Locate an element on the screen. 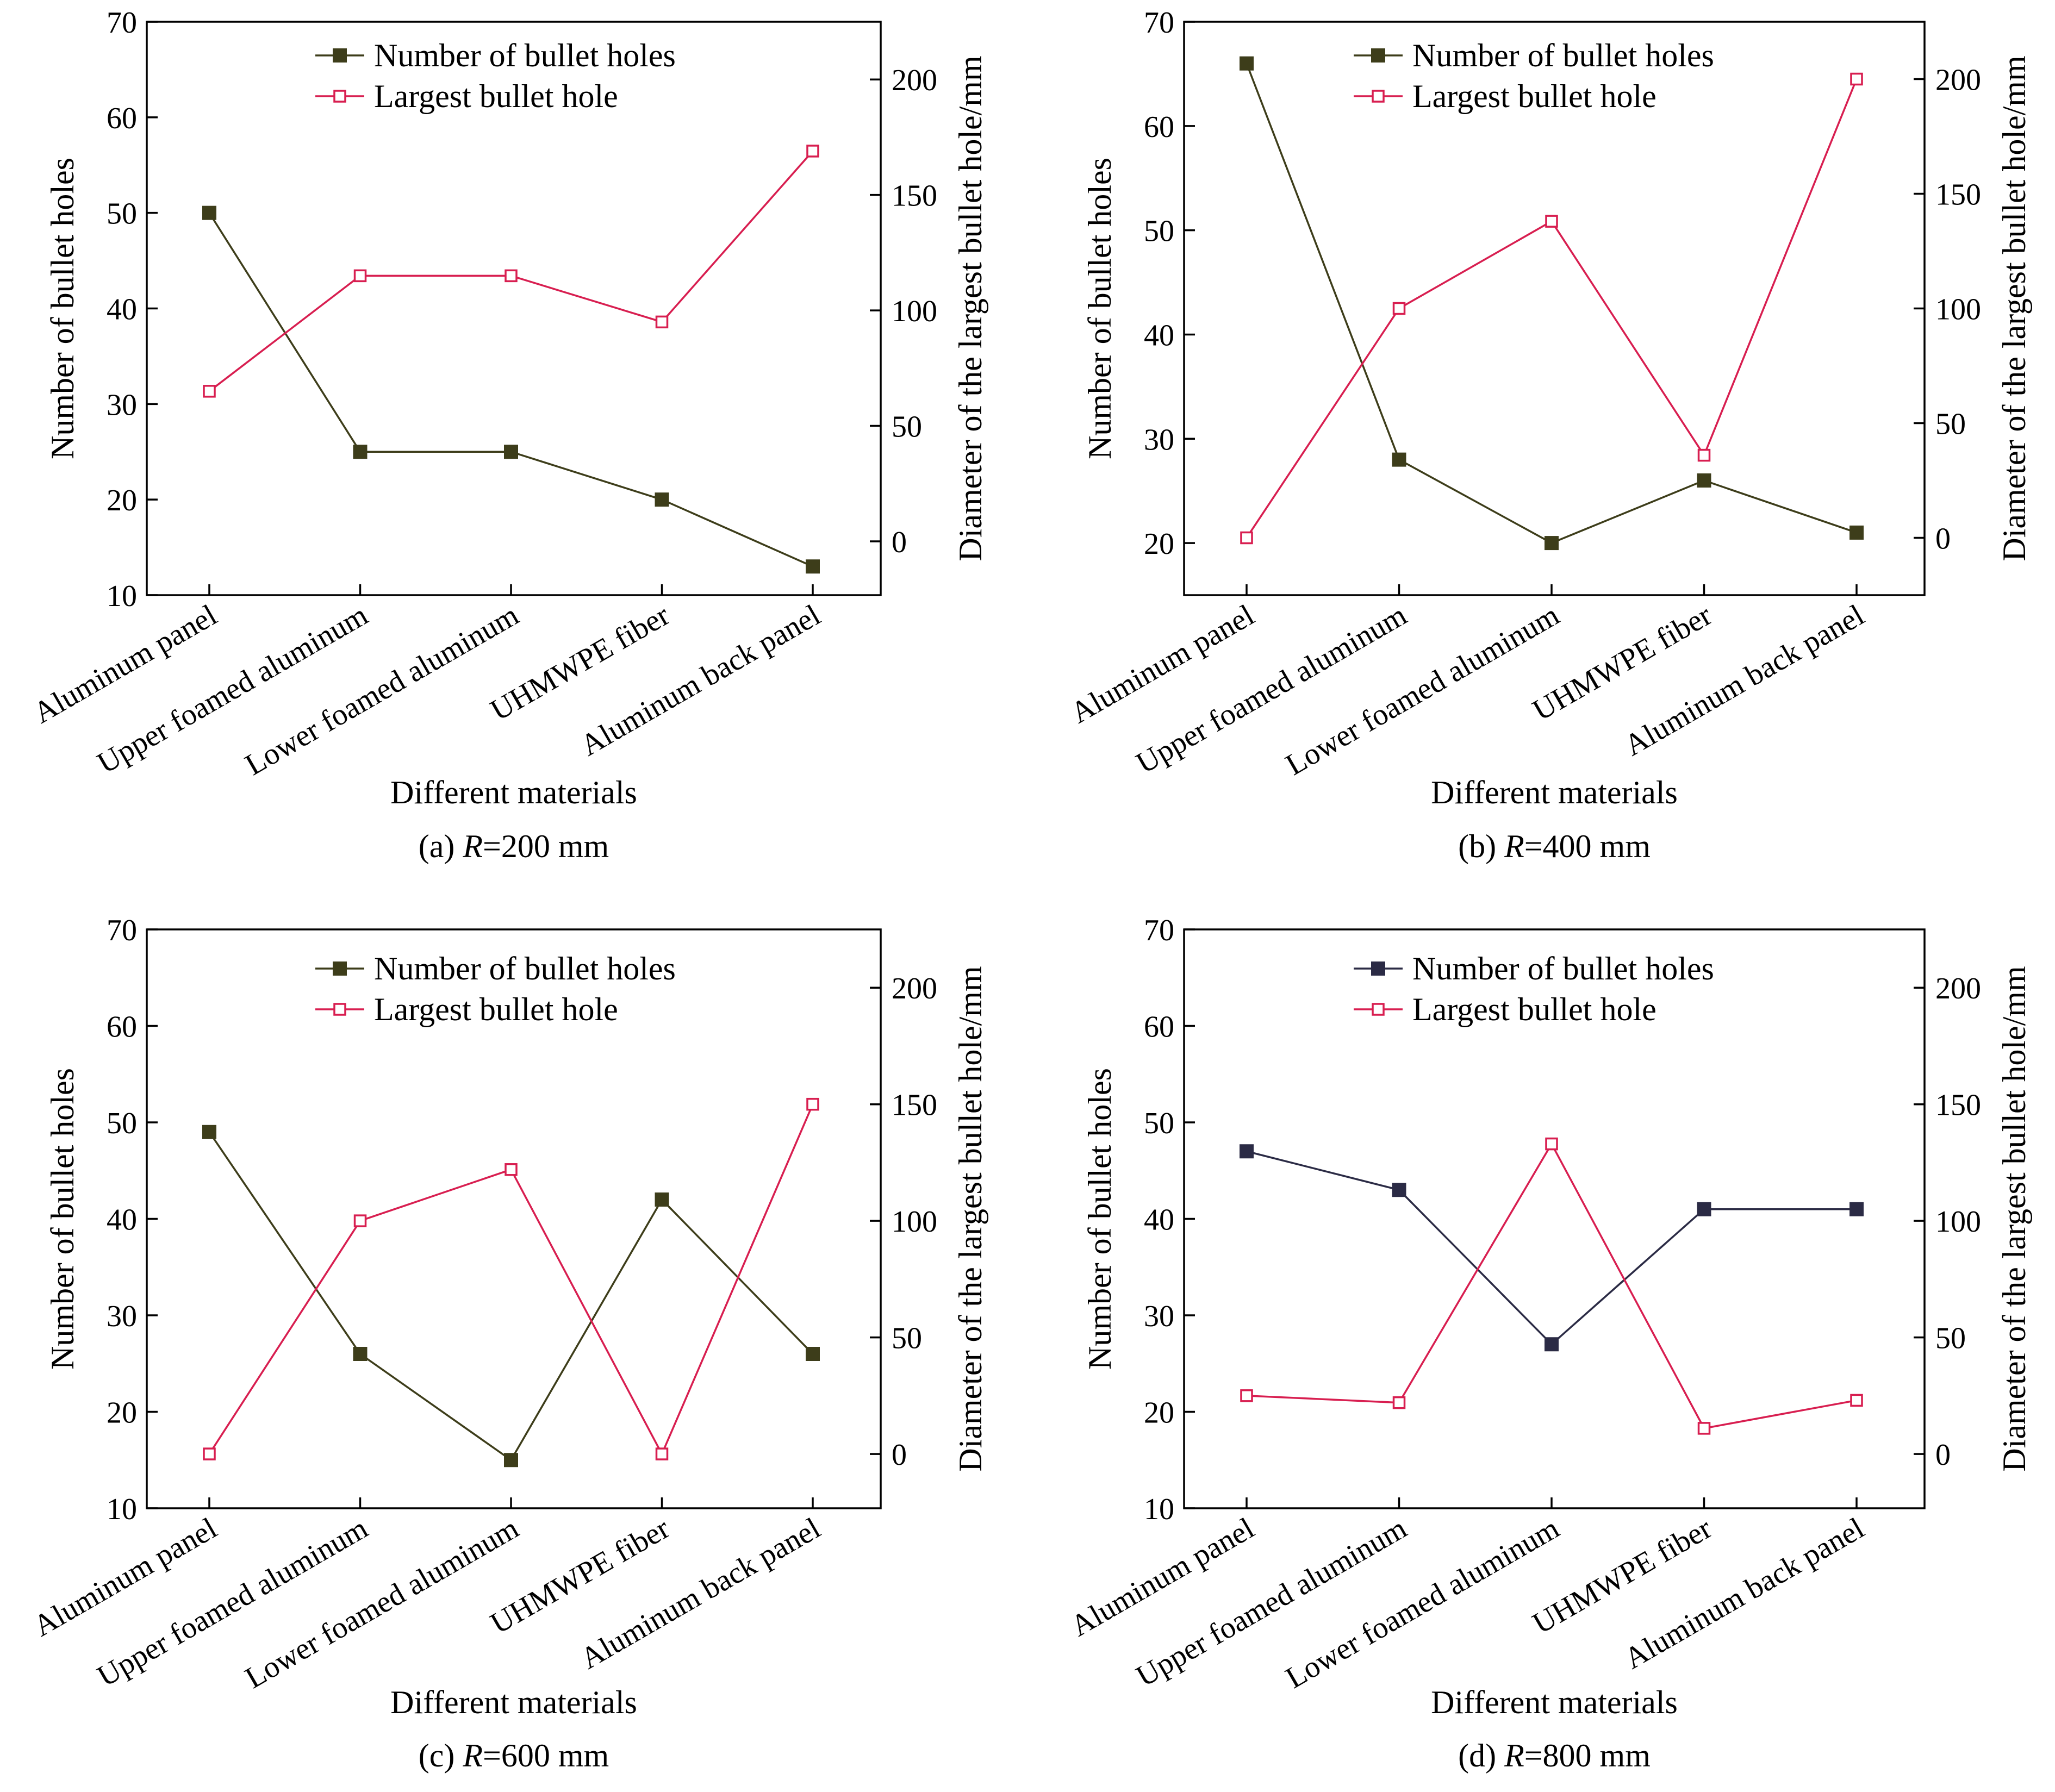 The height and width of the screenshot is (1792, 2055). panel-caption: (d) R=800 mm is located at coordinates (1554, 1756).